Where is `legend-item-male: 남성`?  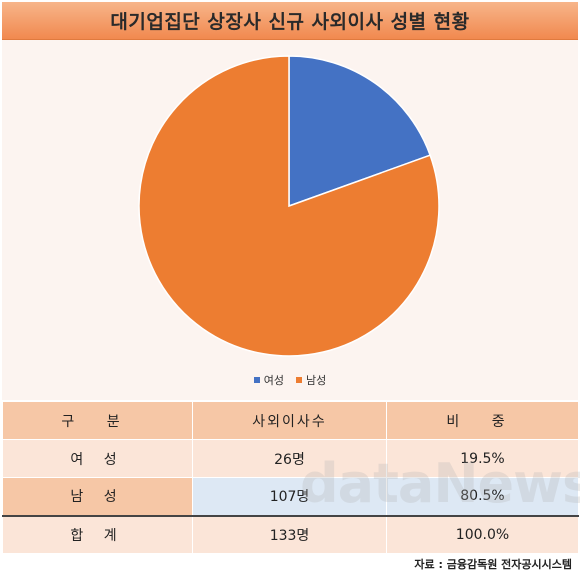
legend-item-male: 남성 is located at coordinates (311, 380).